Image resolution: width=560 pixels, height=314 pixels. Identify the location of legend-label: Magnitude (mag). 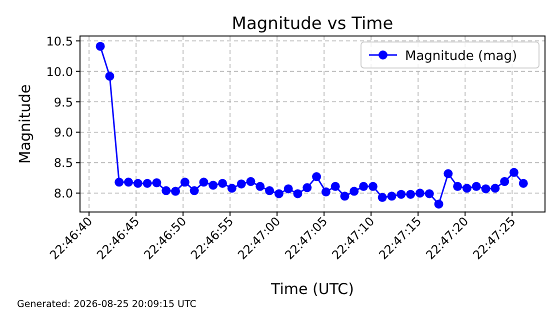
(461, 56).